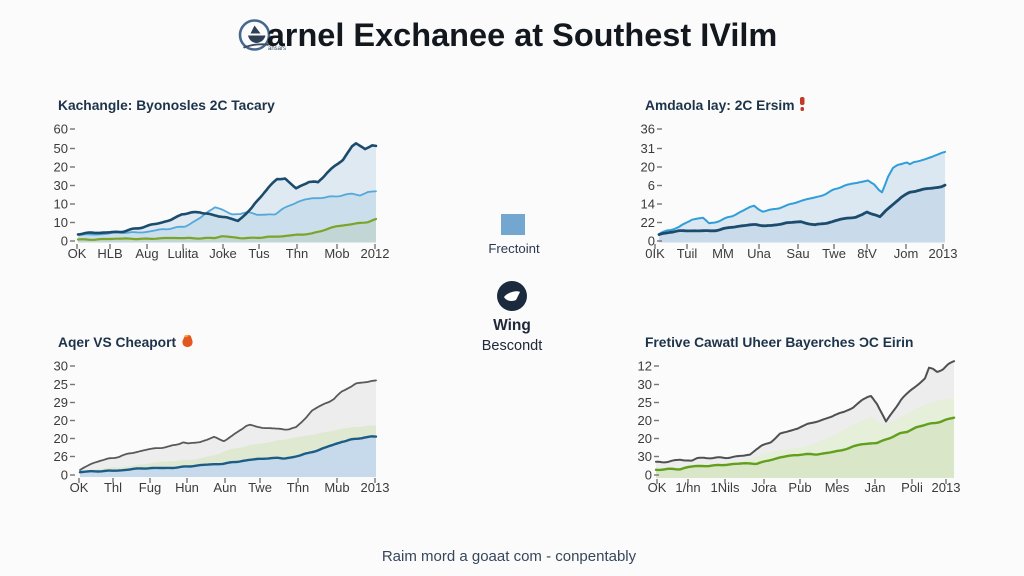 This screenshot has height=576, width=1024. What do you see at coordinates (166, 105) in the screenshot?
I see `svg-text: Kachangle: Byonosles 2C Tacary` at bounding box center [166, 105].